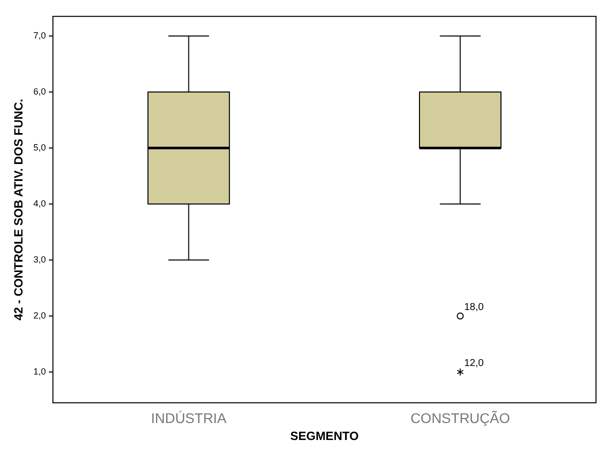  What do you see at coordinates (39, 147) in the screenshot?
I see `y-tick-label: 5,0` at bounding box center [39, 147].